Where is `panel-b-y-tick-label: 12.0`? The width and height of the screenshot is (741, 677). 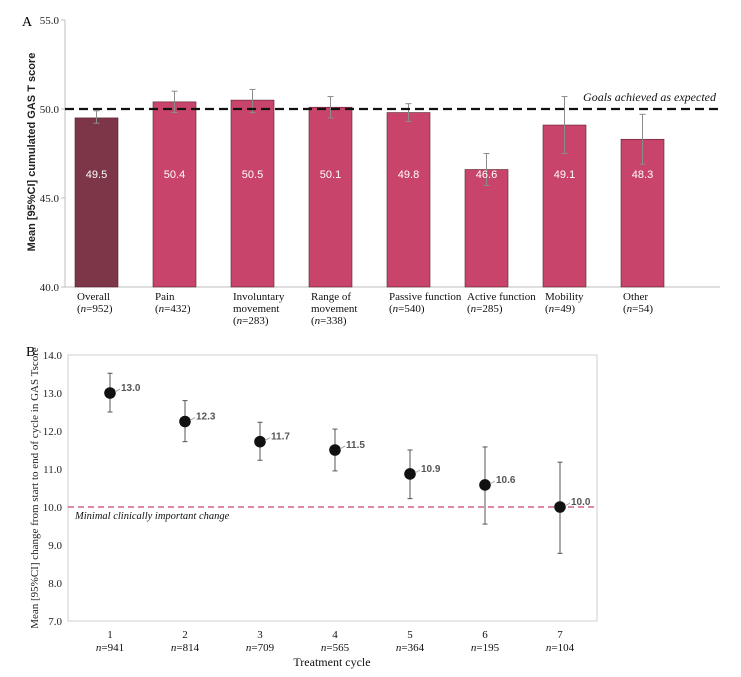 panel-b-y-tick-label: 12.0 is located at coordinates (53, 432).